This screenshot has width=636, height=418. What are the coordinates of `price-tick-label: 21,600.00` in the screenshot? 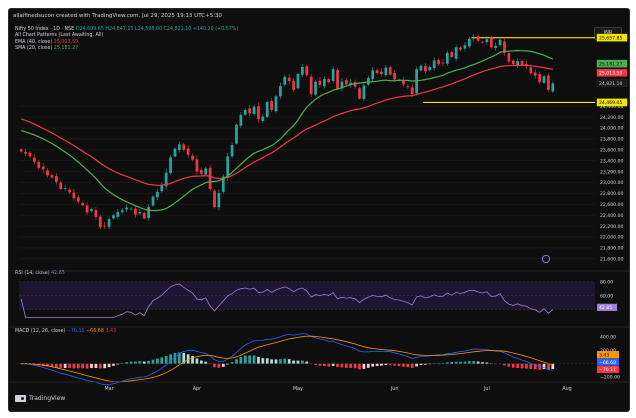 It's located at (611, 260).